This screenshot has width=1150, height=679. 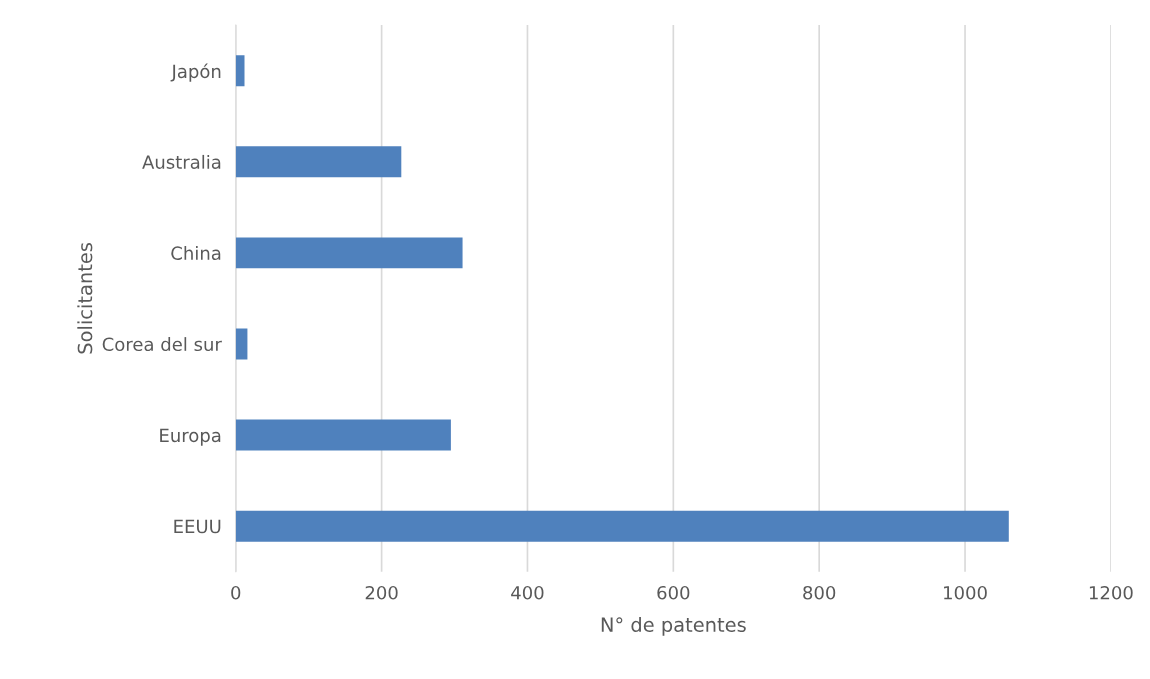 I want to click on x-tick-label: 1200, so click(x=1111, y=592).